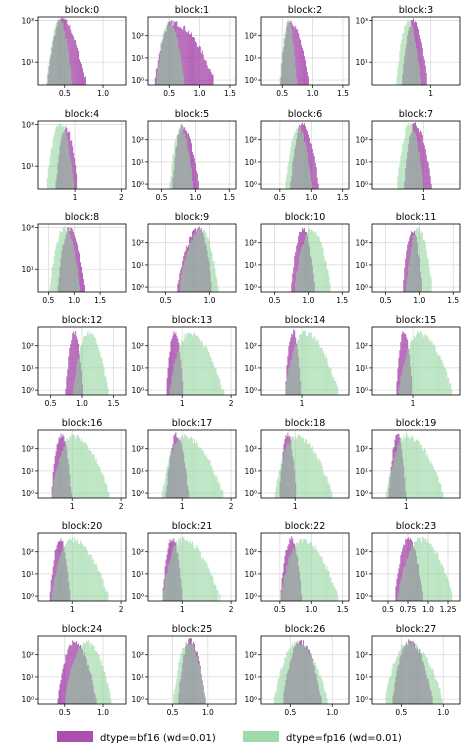  Describe the element at coordinates (250, 552) in the screenshot. I see `y-tick-label: 10²` at that location.